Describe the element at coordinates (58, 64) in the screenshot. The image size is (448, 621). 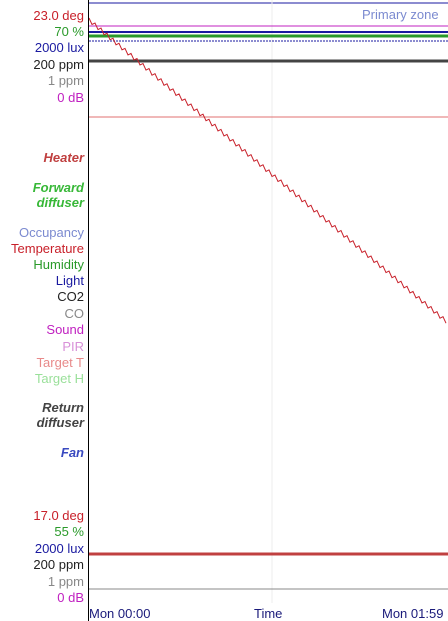
I see `top-co2-scale: 200 ppm` at that location.